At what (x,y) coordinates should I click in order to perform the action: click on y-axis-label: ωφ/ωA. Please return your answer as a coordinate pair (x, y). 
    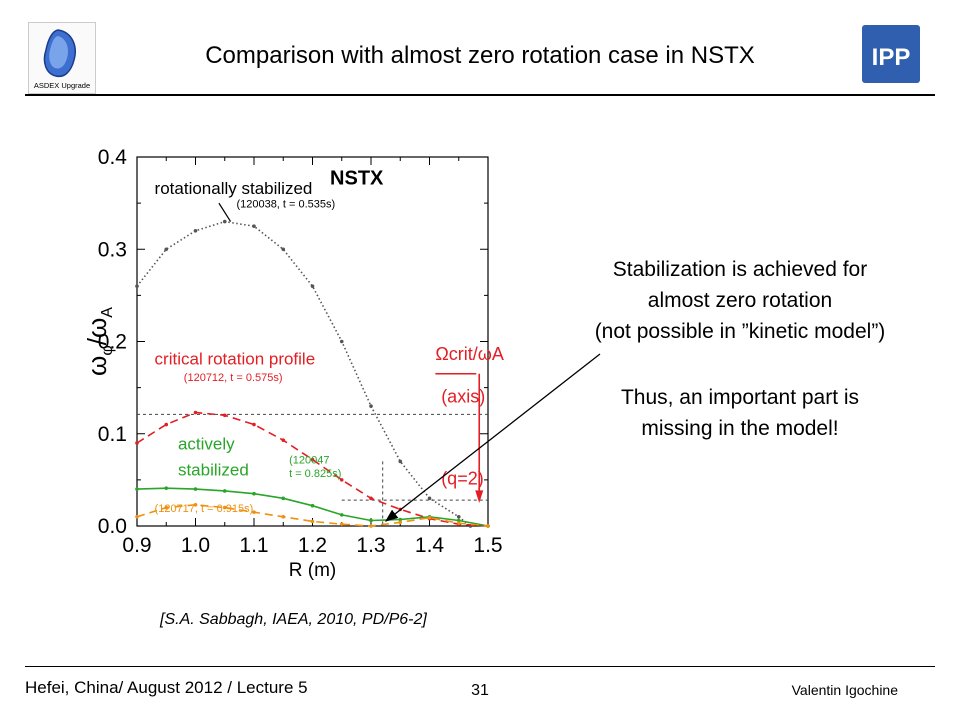
    Looking at the image, I should click on (99, 341).